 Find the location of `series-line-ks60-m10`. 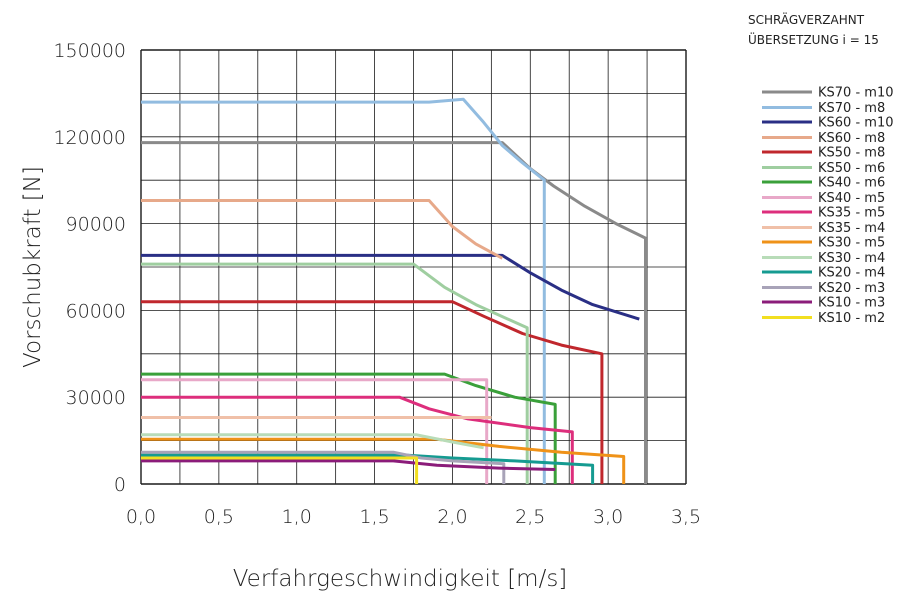

series-line-ks60-m10 is located at coordinates (390, 287).